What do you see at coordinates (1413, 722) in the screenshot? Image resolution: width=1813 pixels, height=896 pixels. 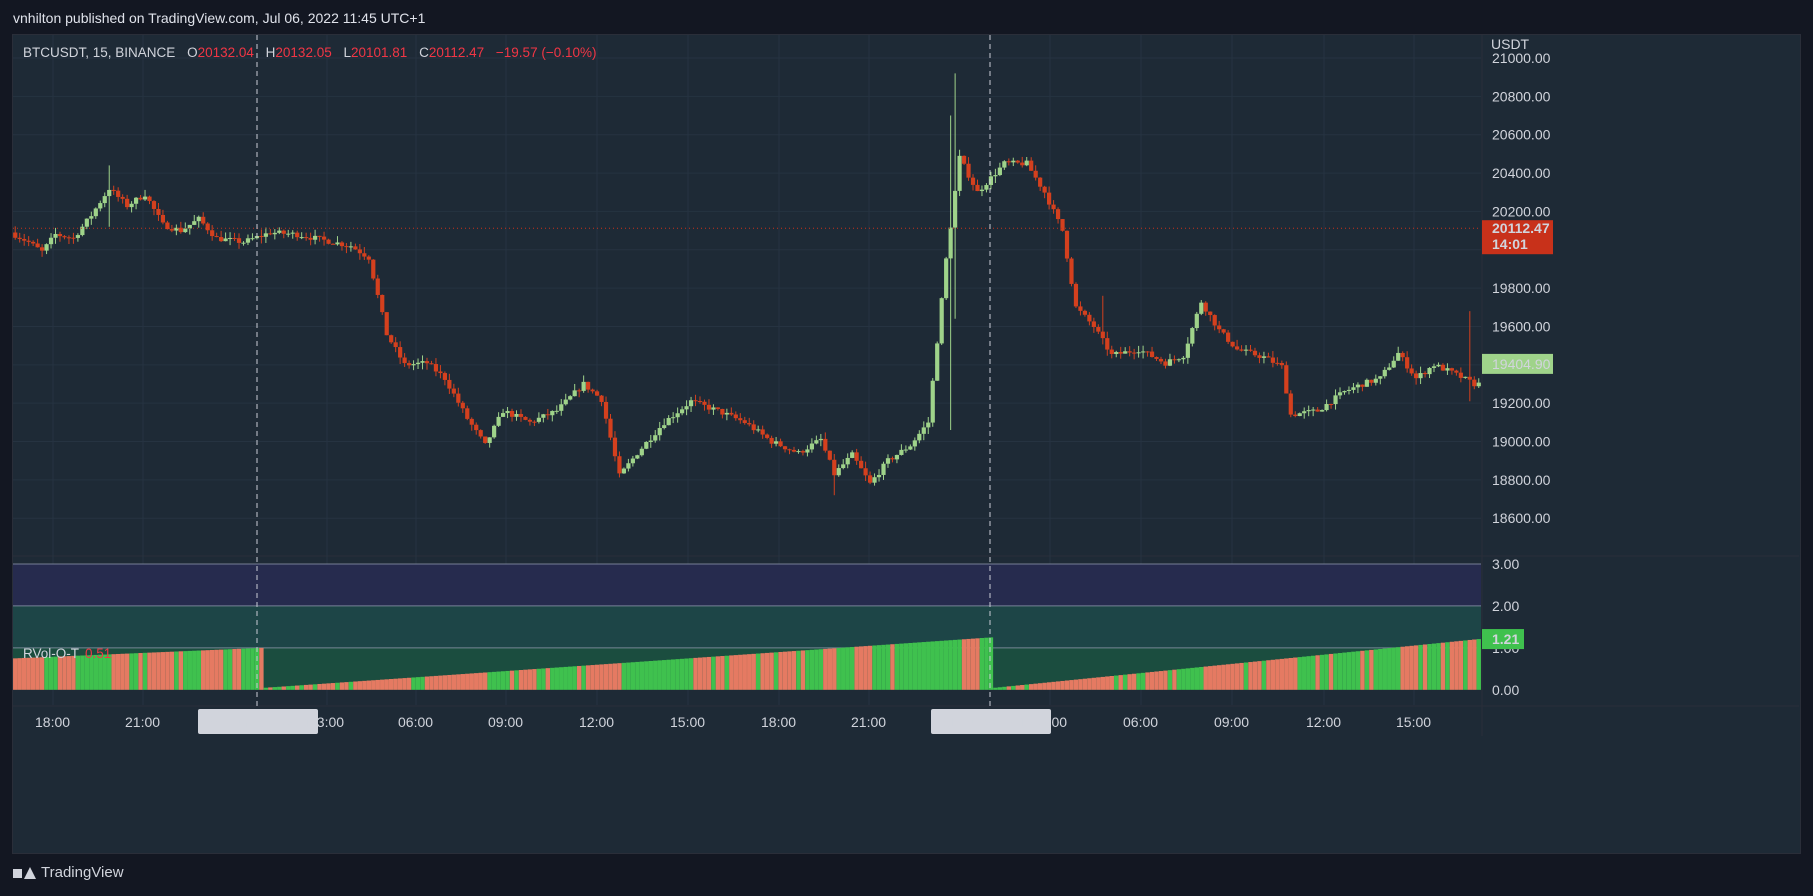 I see `time-tick-label: 15:00` at bounding box center [1413, 722].